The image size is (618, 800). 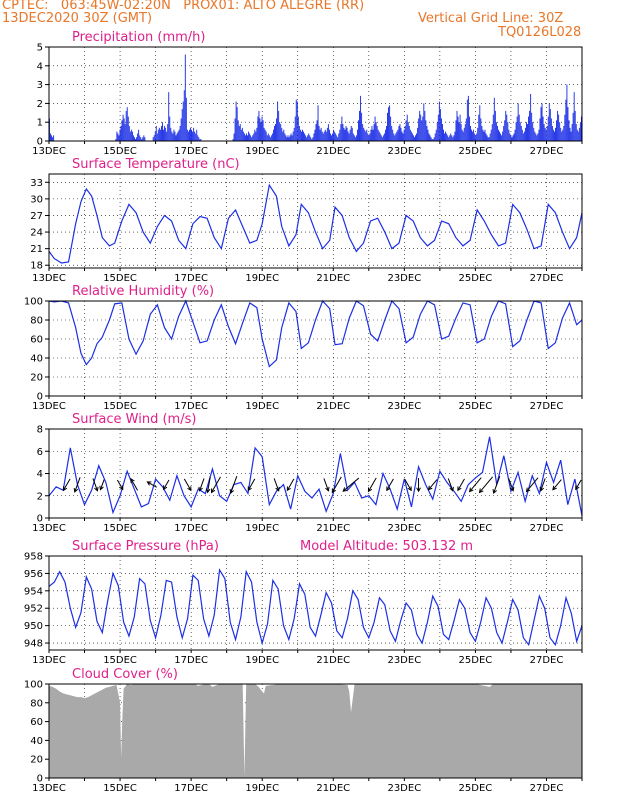 I want to click on x-tick-label: 25DEC, so click(x=476, y=151).